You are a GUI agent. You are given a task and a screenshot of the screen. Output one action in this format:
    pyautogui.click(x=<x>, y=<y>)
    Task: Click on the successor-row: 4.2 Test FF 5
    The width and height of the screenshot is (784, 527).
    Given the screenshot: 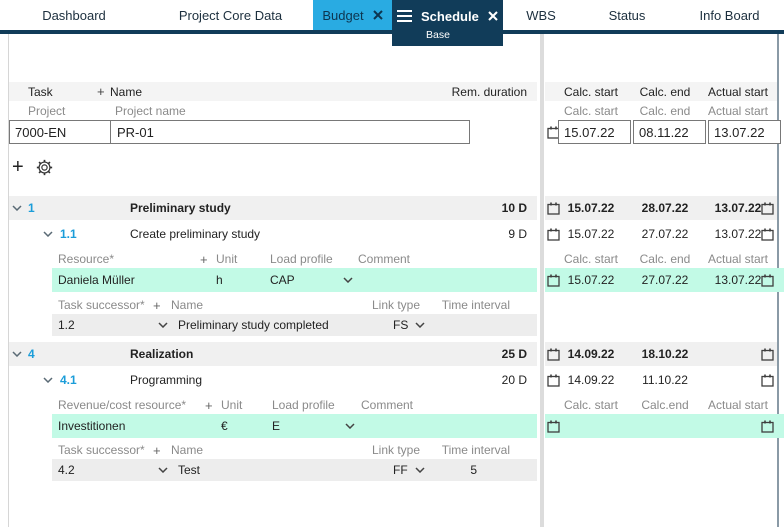 What is the action you would take?
    pyautogui.click(x=273, y=470)
    